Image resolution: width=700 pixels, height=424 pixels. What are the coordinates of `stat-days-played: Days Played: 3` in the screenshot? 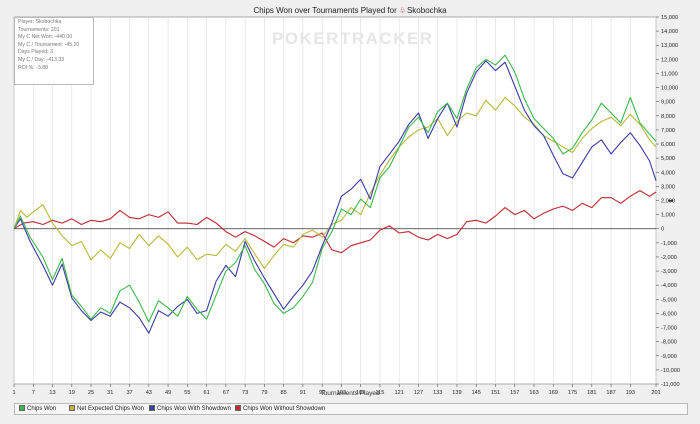 It's located at (35, 52).